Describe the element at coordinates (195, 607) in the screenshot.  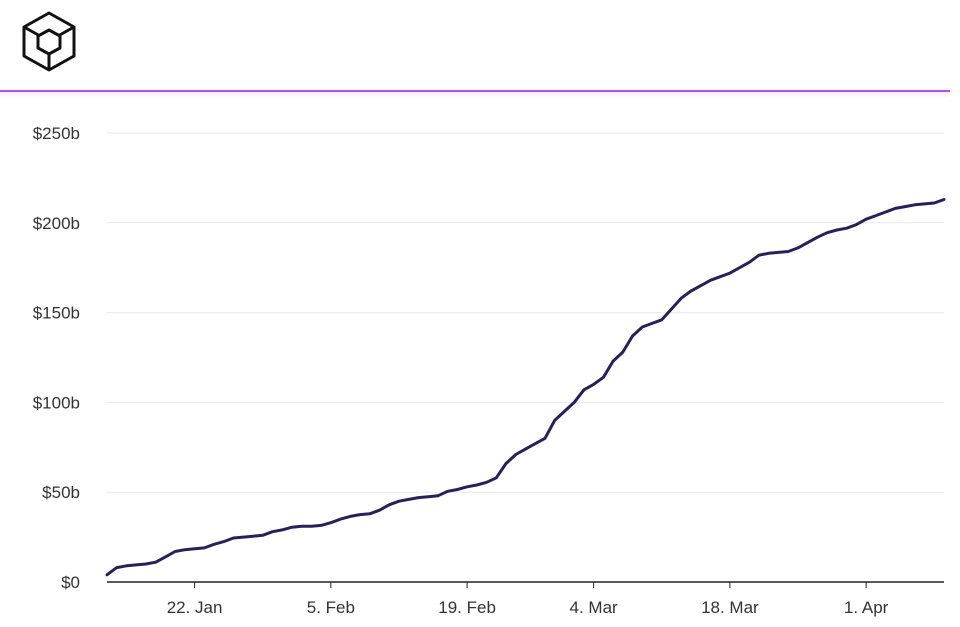
I see `x-tick-label: 22. Jan` at that location.